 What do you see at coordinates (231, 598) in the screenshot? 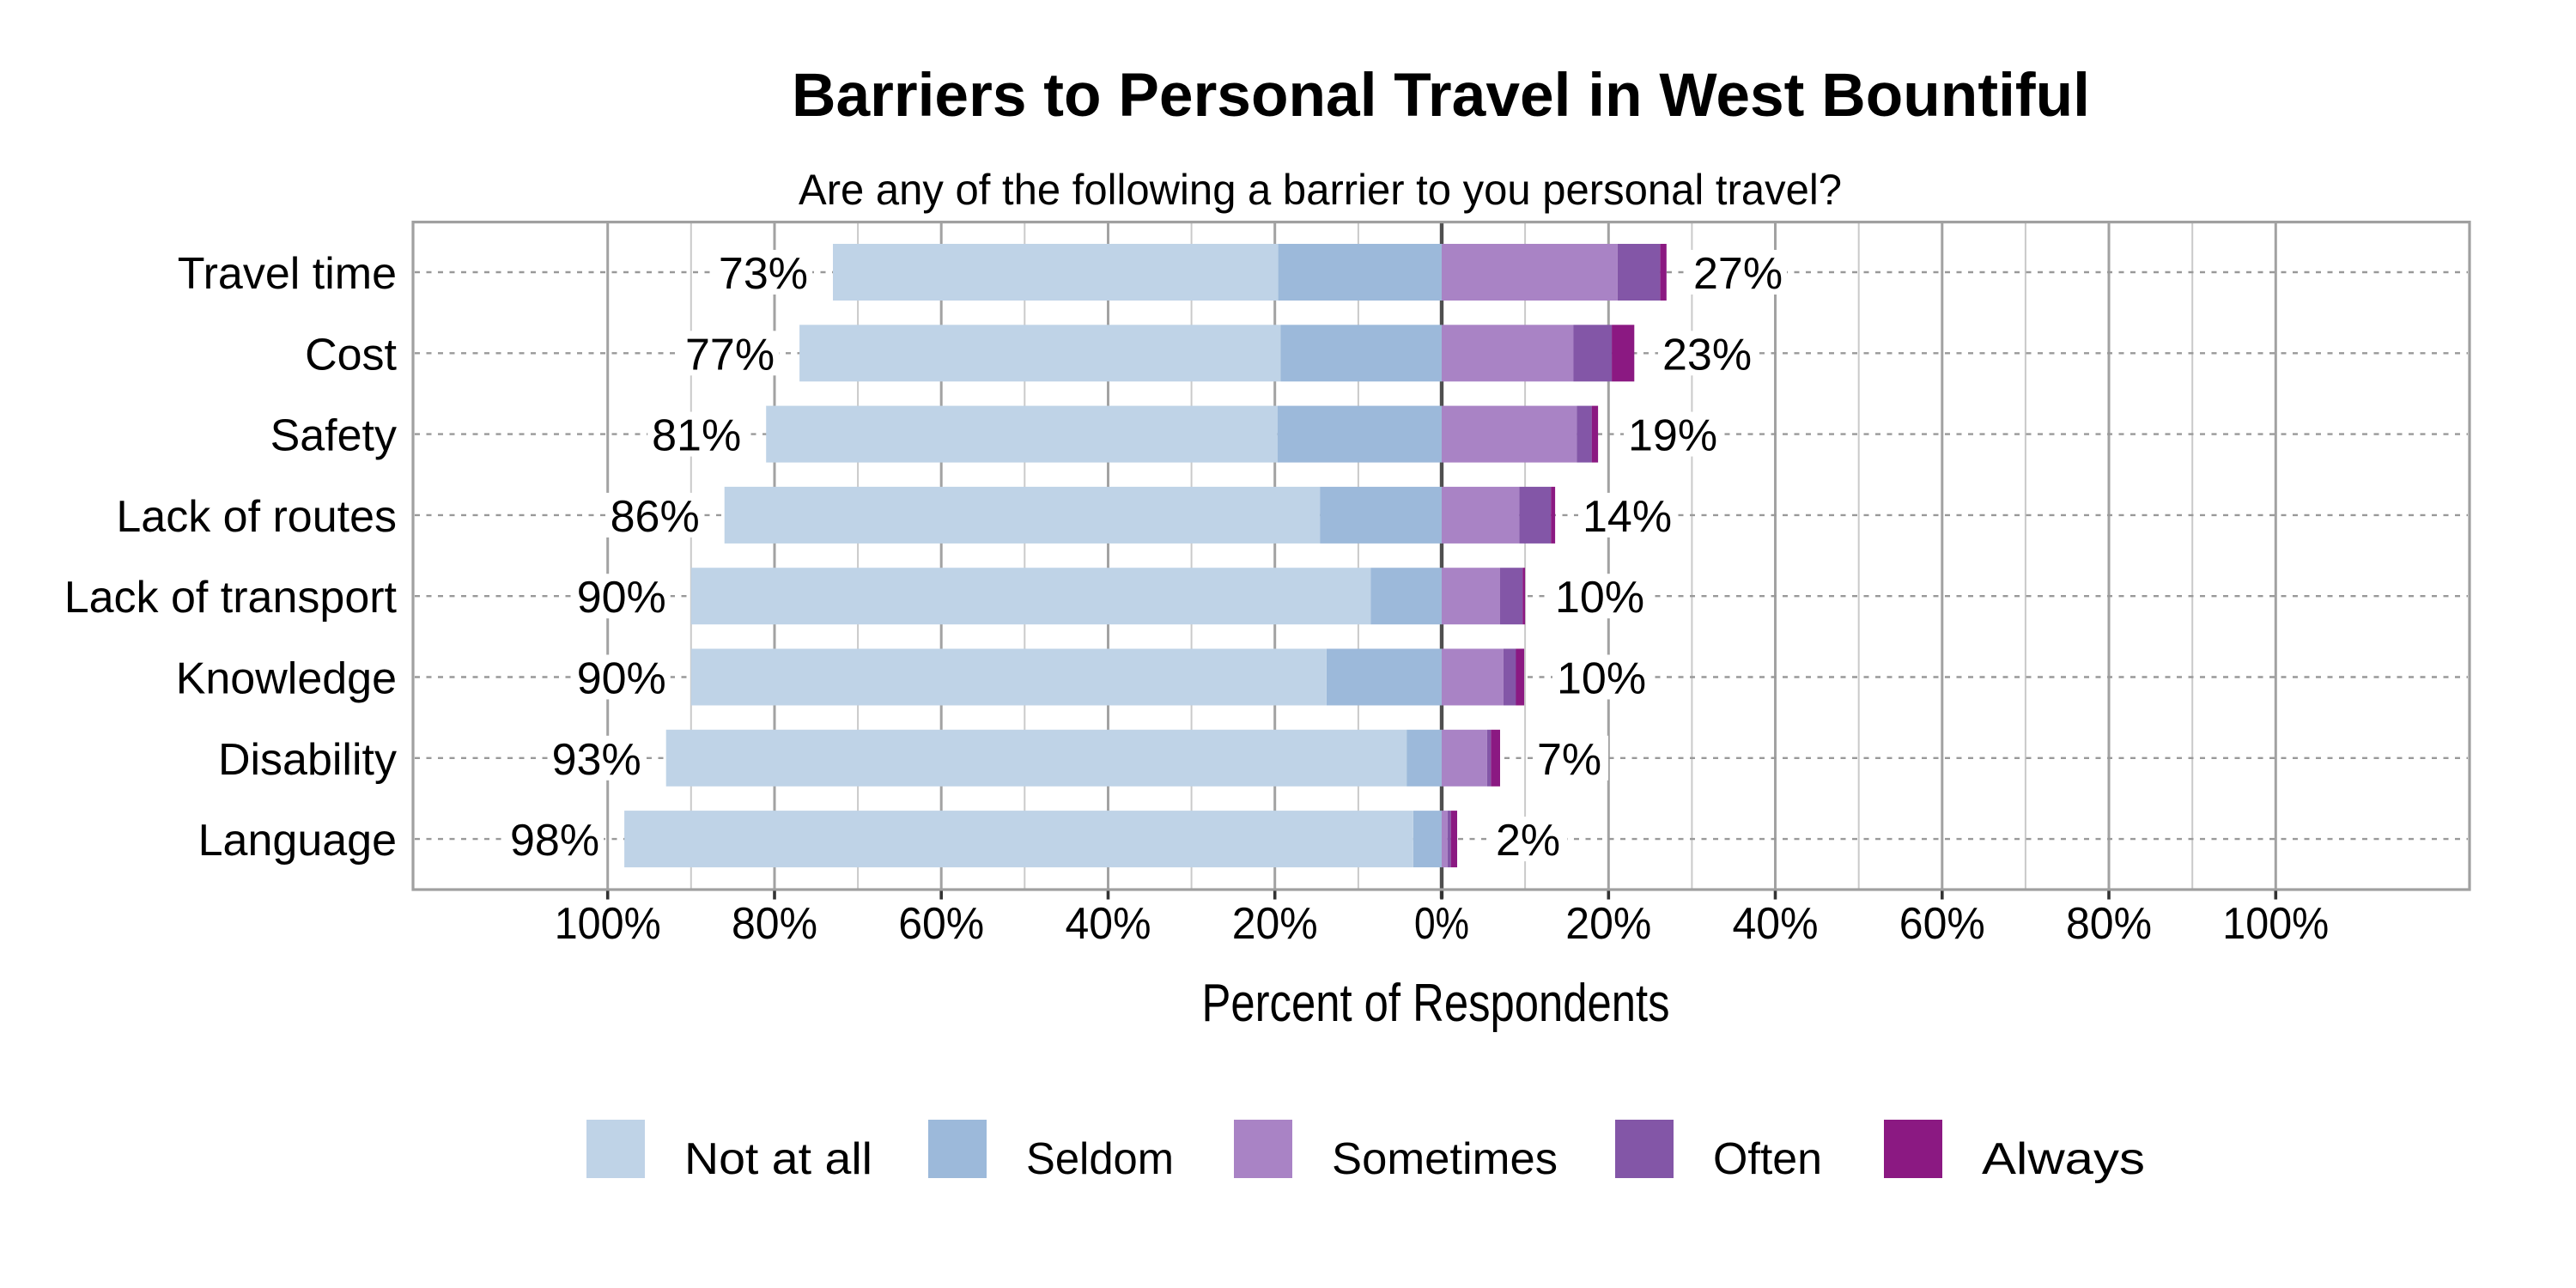
I see `svg-text: Lack of transport` at bounding box center [231, 598].